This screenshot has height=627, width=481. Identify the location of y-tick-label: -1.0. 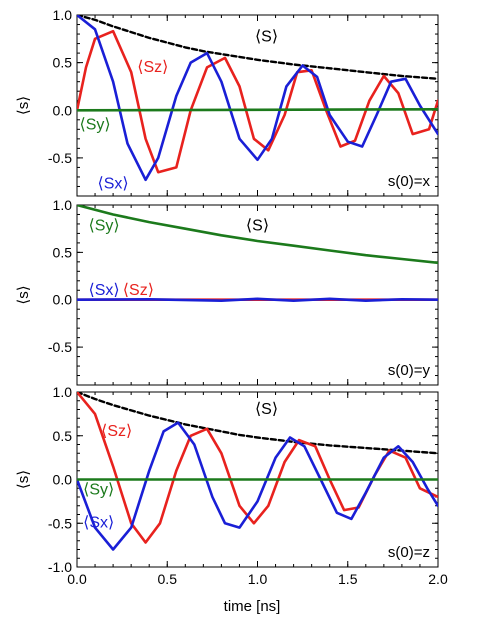
(60, 567).